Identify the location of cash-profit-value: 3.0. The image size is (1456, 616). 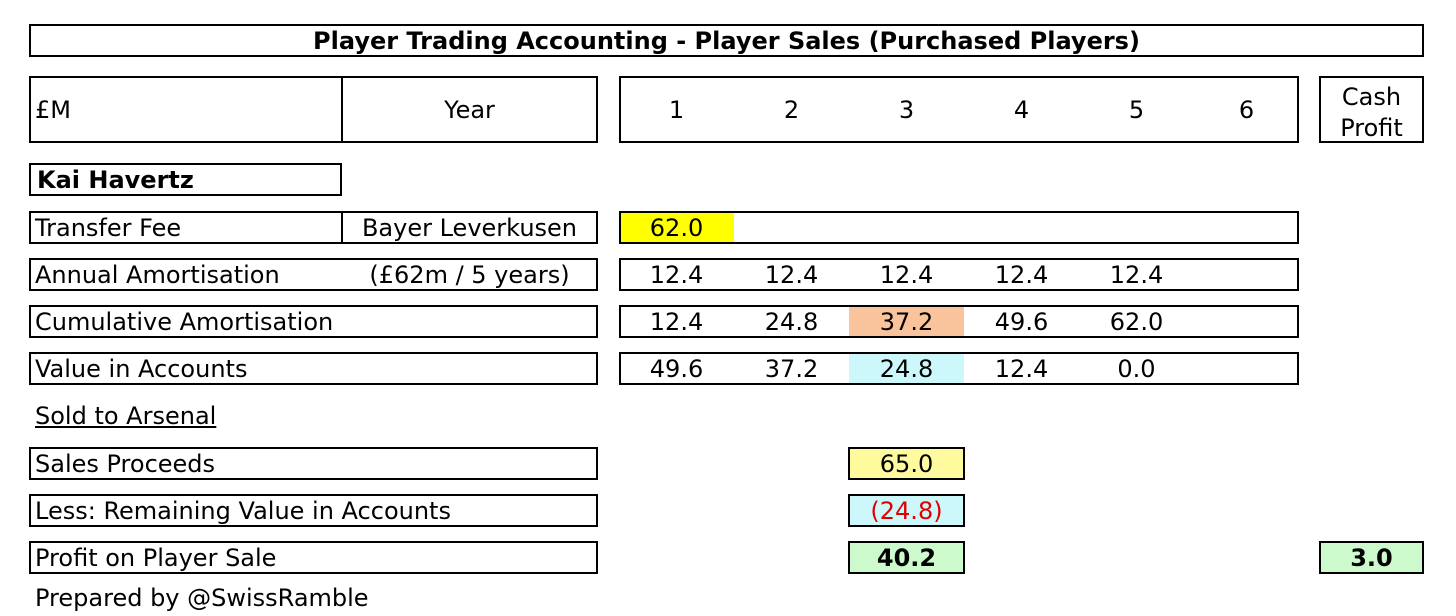
(1371, 558).